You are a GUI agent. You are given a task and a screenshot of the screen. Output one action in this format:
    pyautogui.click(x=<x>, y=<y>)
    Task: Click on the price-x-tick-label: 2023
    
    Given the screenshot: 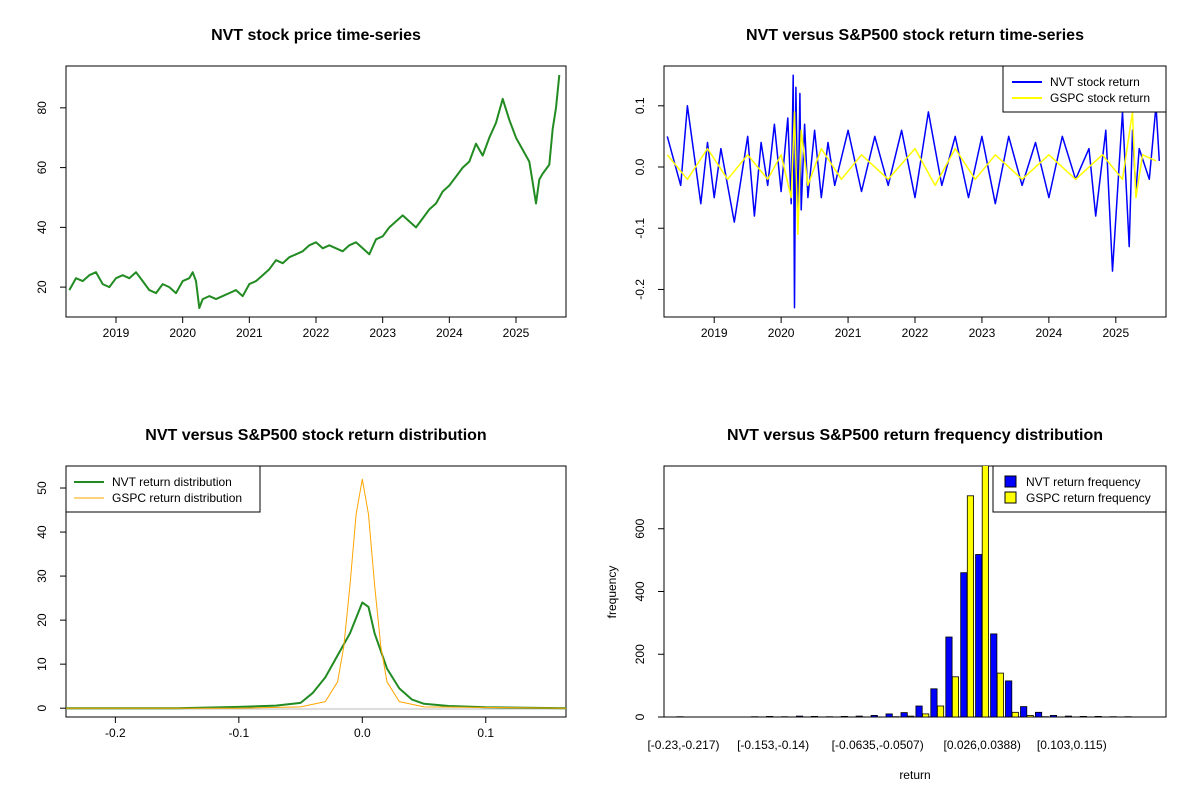 What is the action you would take?
    pyautogui.click(x=382, y=333)
    